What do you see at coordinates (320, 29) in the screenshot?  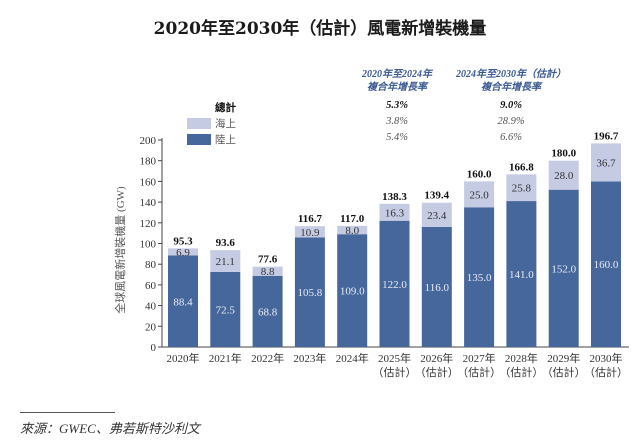 I see `chart-title: 2020年至2030年（估計）風電新增裝機量` at bounding box center [320, 29].